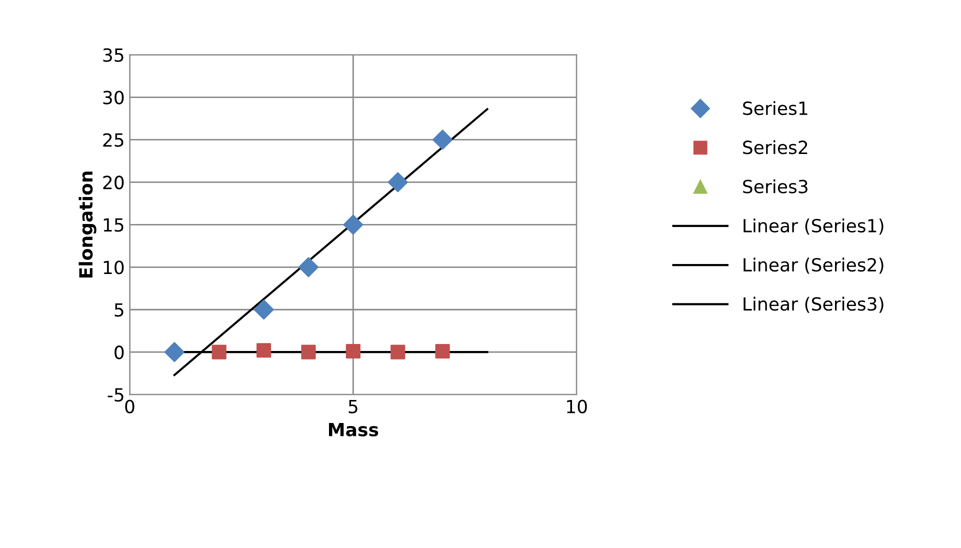  Describe the element at coordinates (113, 183) in the screenshot. I see `y-tick-label: 20` at that location.